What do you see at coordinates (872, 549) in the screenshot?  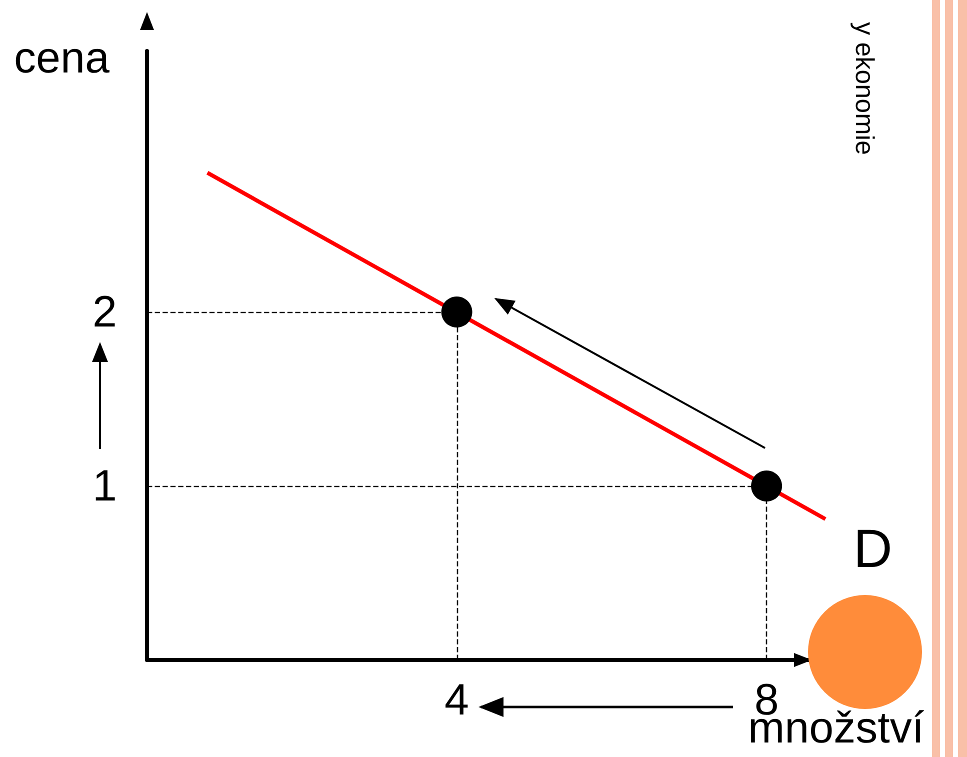 I see `series-label: D` at bounding box center [872, 549].